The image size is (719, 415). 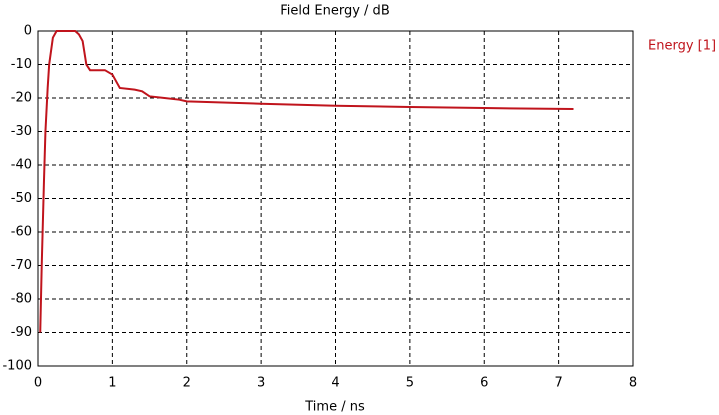 I want to click on y-tick-label: -40, so click(x=21, y=165).